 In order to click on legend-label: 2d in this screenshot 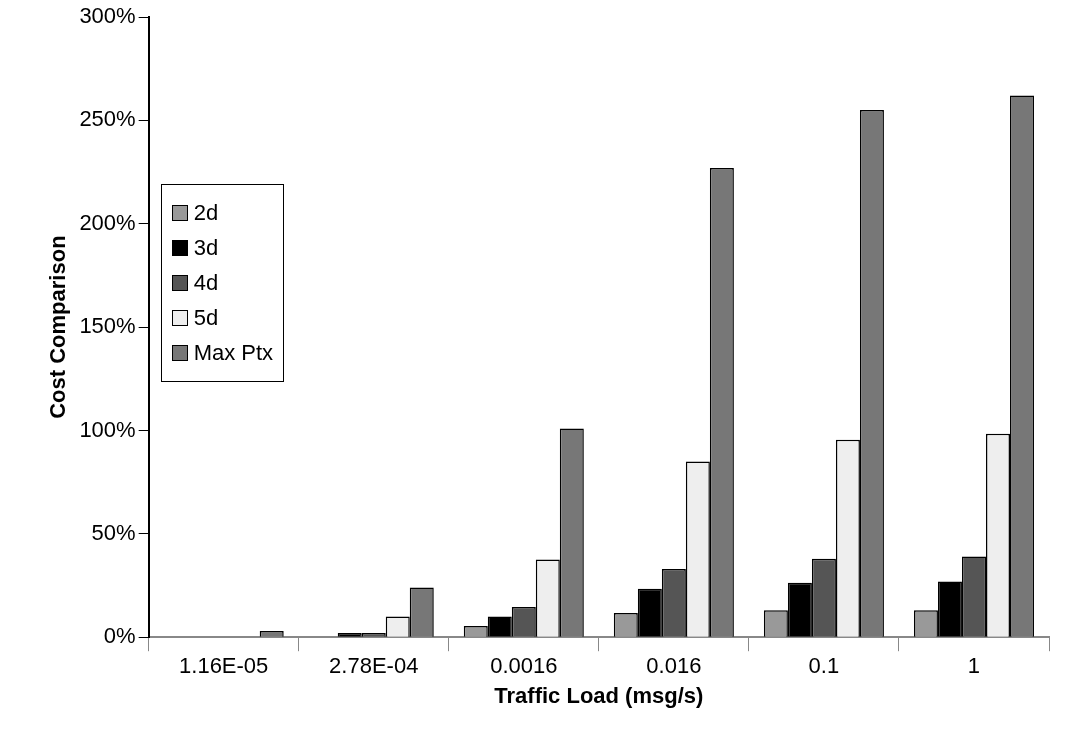, I will do `click(206, 213)`.